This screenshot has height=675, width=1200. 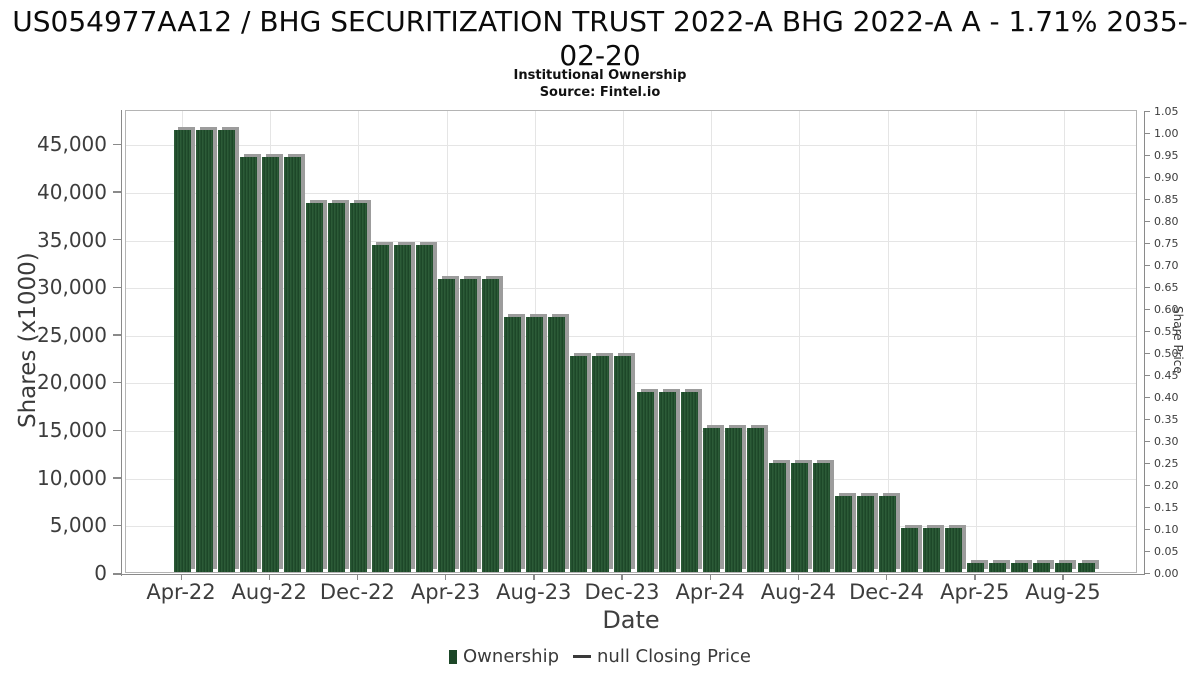 What do you see at coordinates (1166, 309) in the screenshot?
I see `right-axis-tick-label: 0.60` at bounding box center [1166, 309].